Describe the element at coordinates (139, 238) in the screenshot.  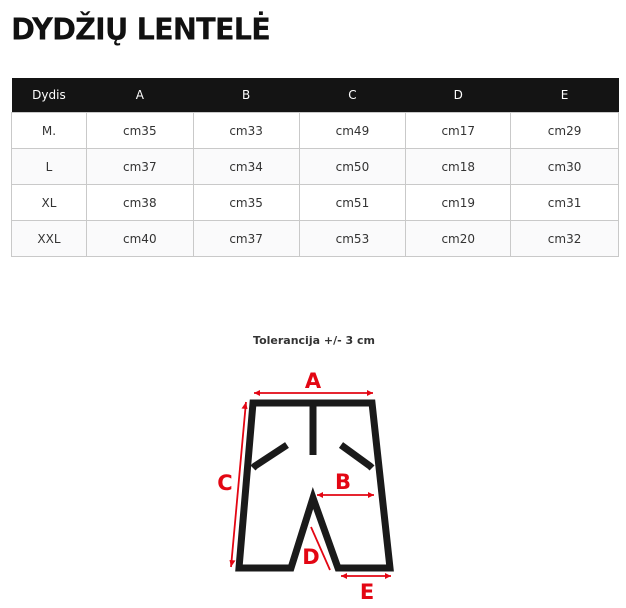
I see `measurement-cell: cm40` at that location.